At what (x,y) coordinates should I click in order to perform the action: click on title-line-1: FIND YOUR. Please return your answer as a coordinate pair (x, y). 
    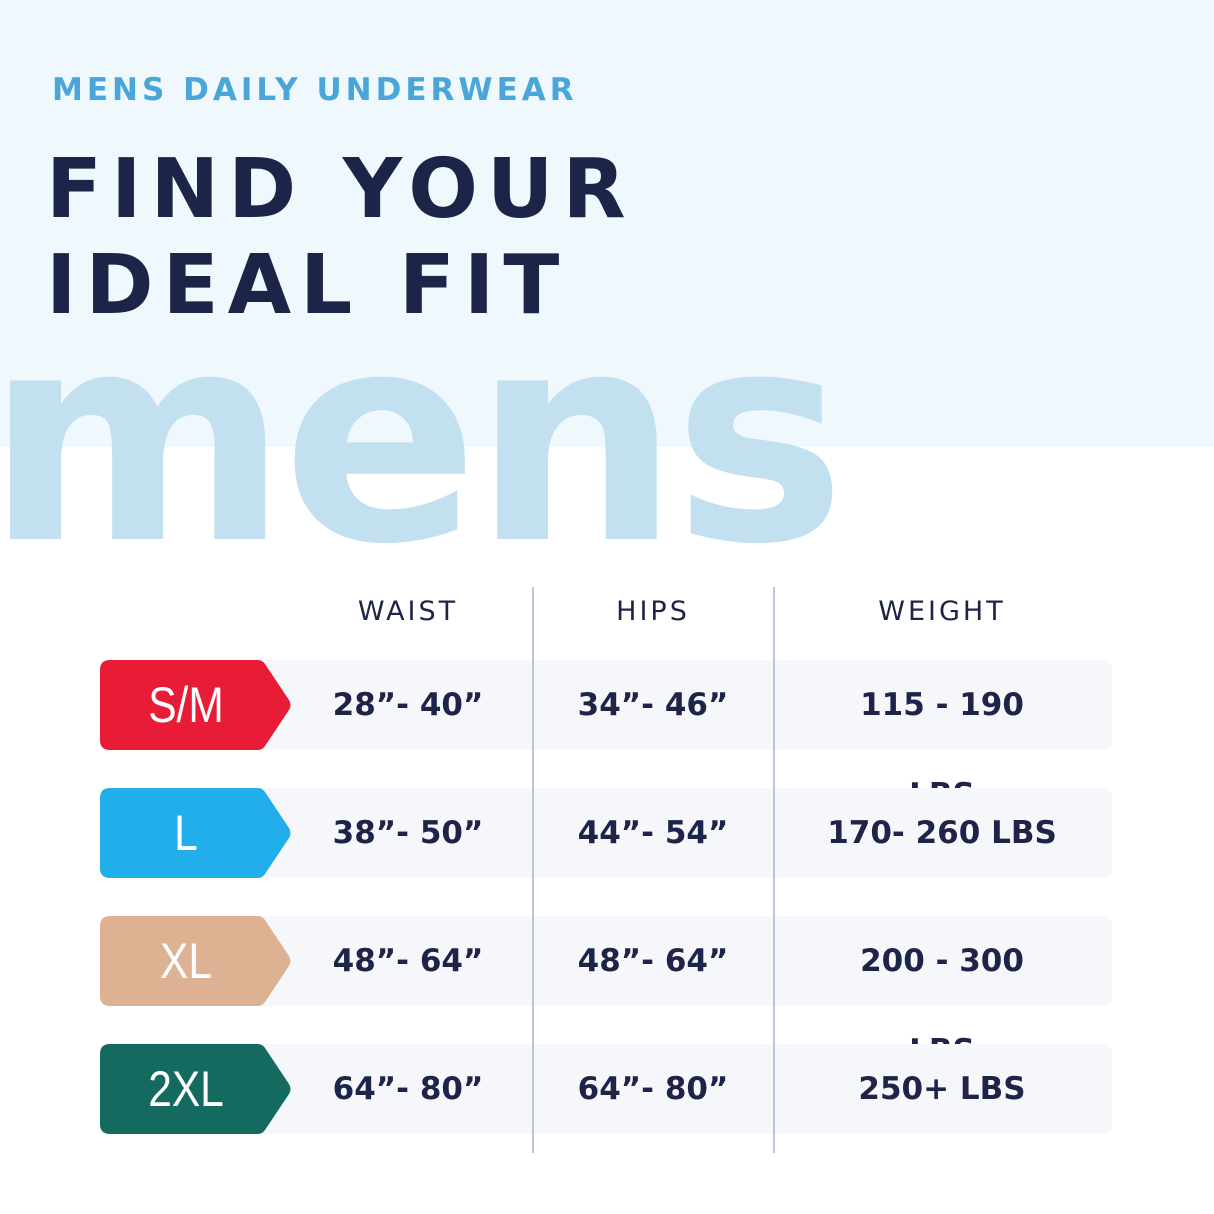
    Looking at the image, I should click on (340, 189).